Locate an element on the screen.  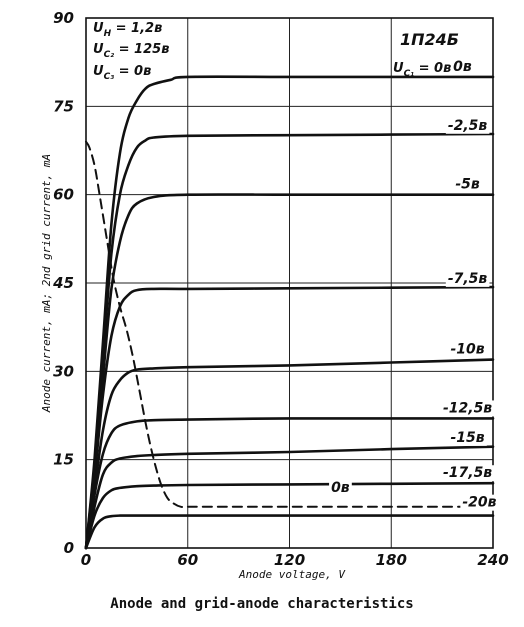
x-tick-label: 120 is located at coordinates (289, 560).